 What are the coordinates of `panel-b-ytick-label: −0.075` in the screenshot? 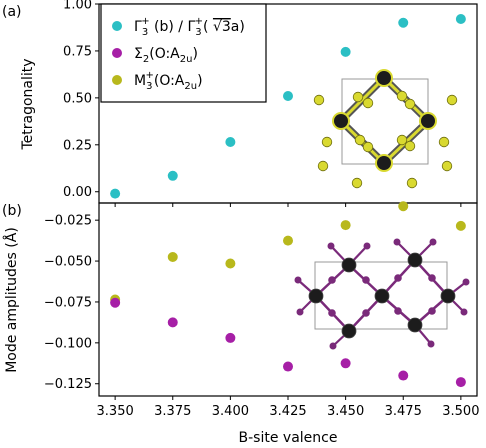 It's located at (68, 302).